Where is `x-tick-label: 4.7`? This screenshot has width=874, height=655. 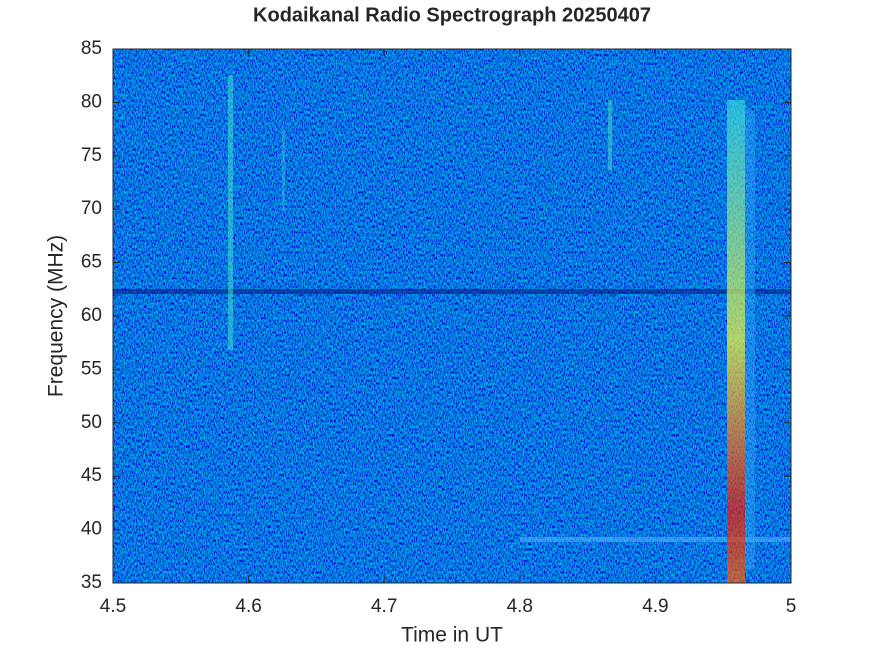 x-tick-label: 4.7 is located at coordinates (384, 606).